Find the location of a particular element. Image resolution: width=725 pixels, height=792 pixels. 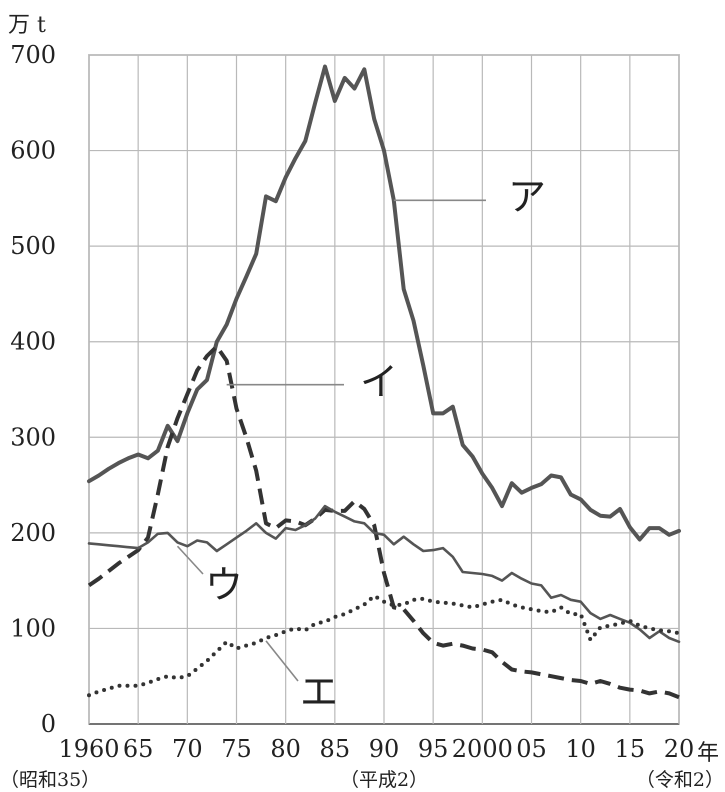

x-tick-label: 20 is located at coordinates (679, 749).